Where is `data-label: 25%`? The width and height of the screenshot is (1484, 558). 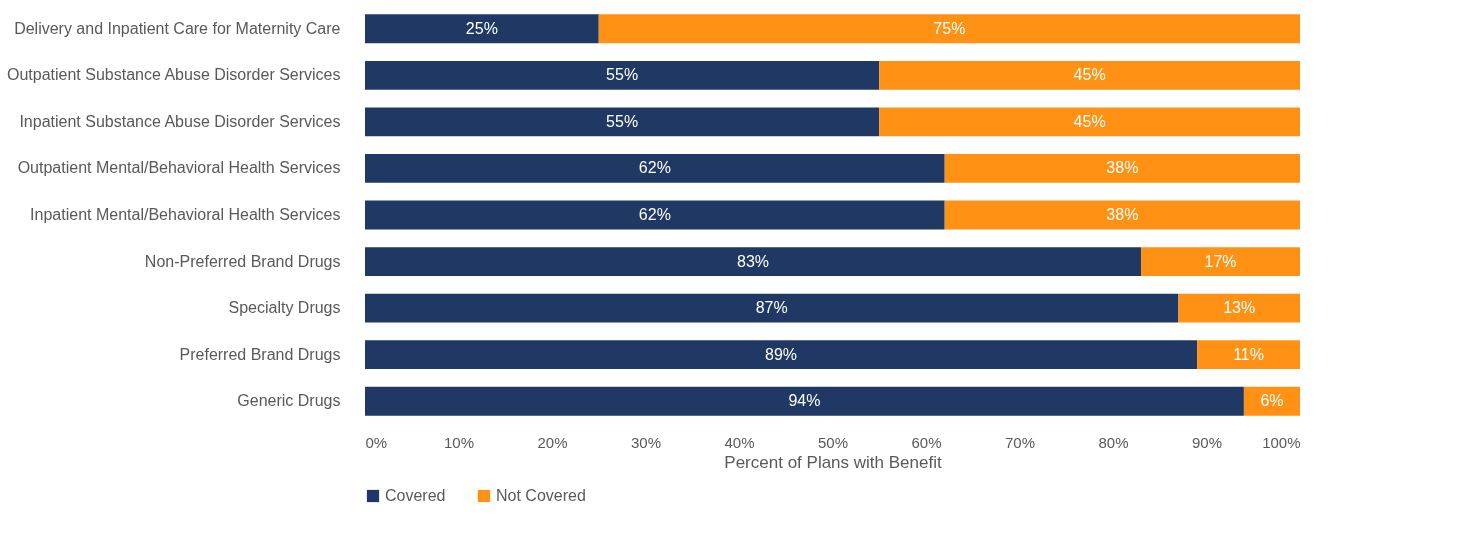 data-label: 25% is located at coordinates (481, 28).